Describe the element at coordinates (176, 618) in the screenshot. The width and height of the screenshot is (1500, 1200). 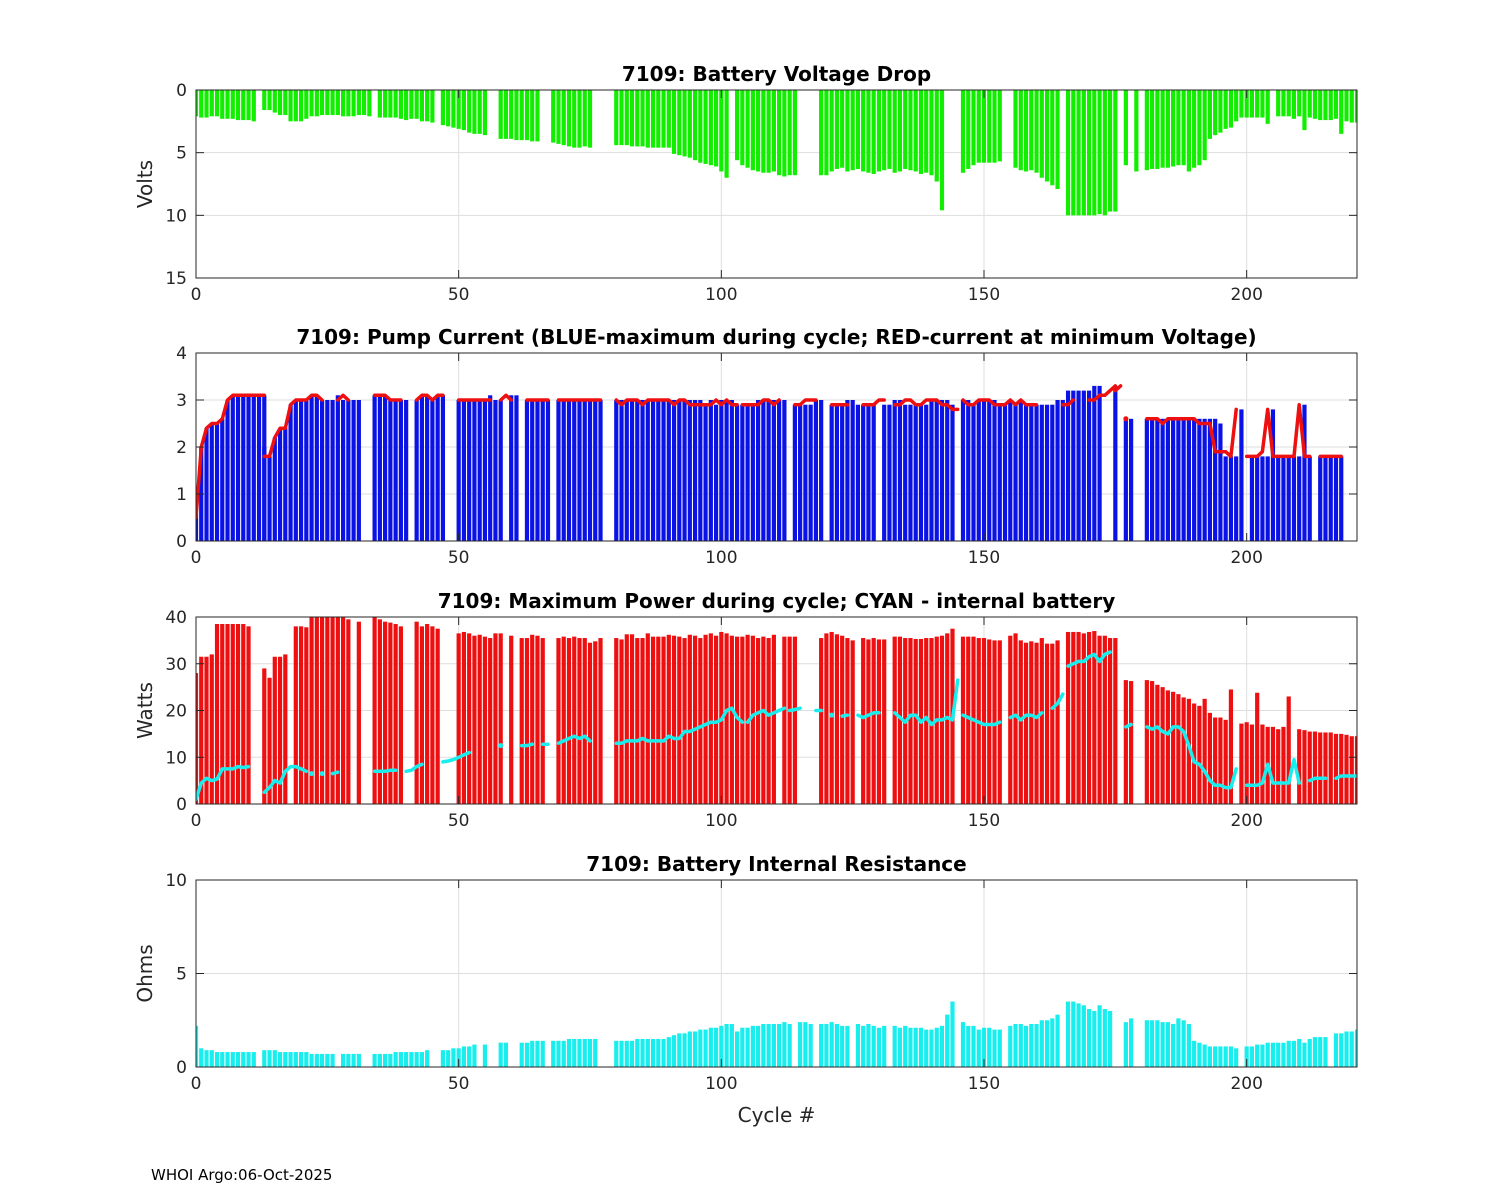
I see `y-tick-label: 40` at that location.